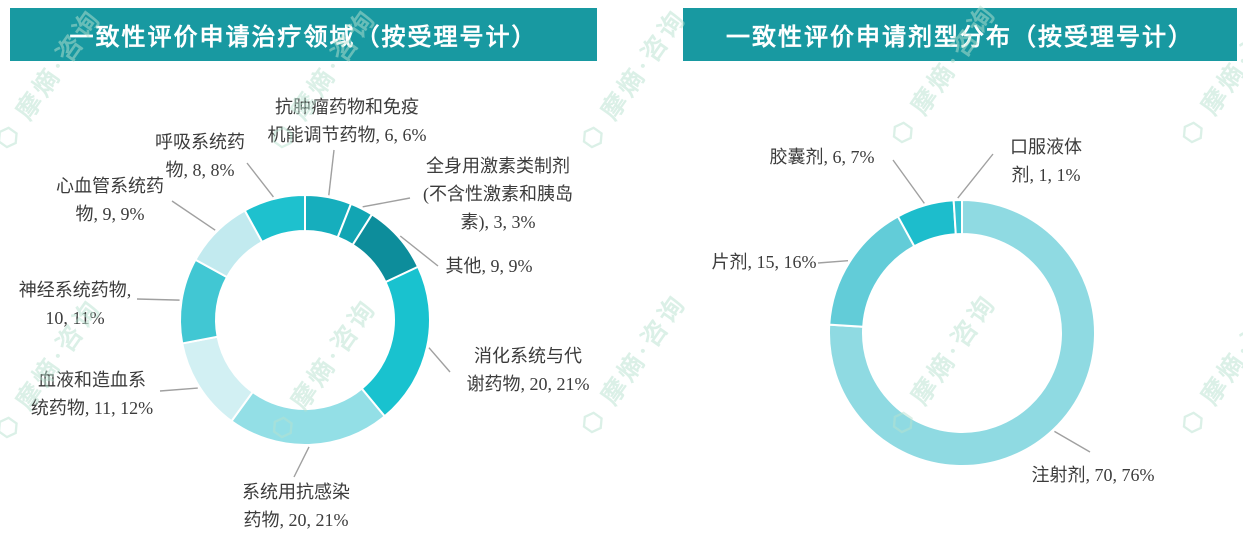 This screenshot has width=1243, height=539. Describe the element at coordinates (1093, 475) in the screenshot. I see `slice-label: 注射剂, 70, 76%` at that location.